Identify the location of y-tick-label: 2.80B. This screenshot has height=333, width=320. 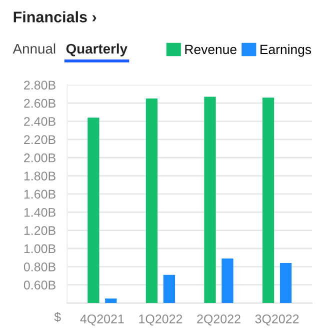
(40, 85).